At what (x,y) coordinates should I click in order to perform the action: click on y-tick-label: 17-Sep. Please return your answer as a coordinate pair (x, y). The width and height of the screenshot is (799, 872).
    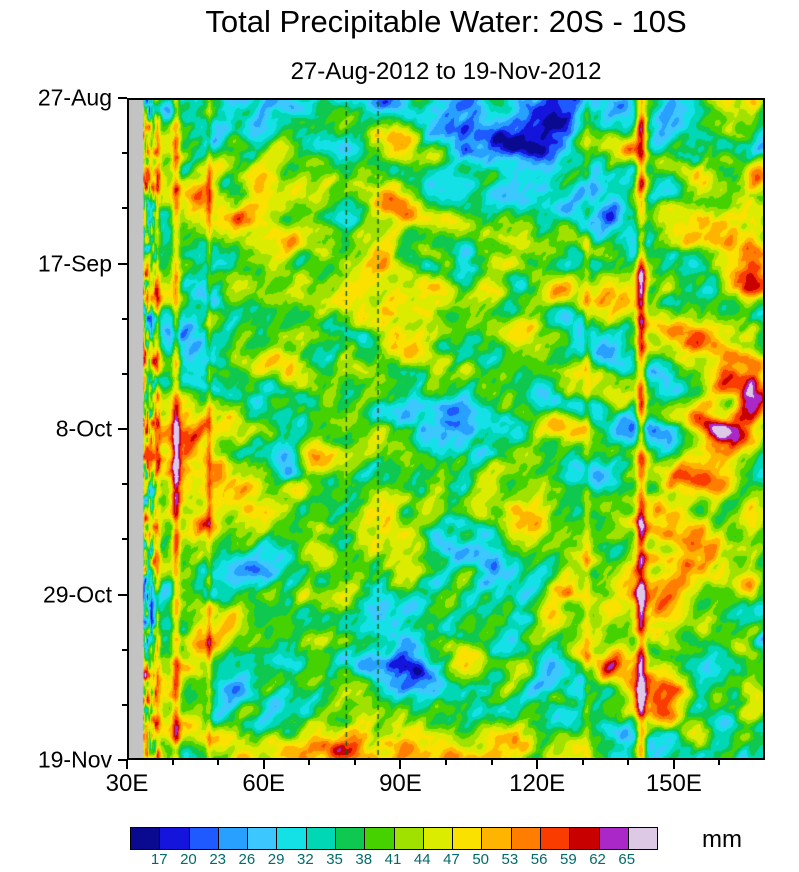
    Looking at the image, I should click on (74, 263).